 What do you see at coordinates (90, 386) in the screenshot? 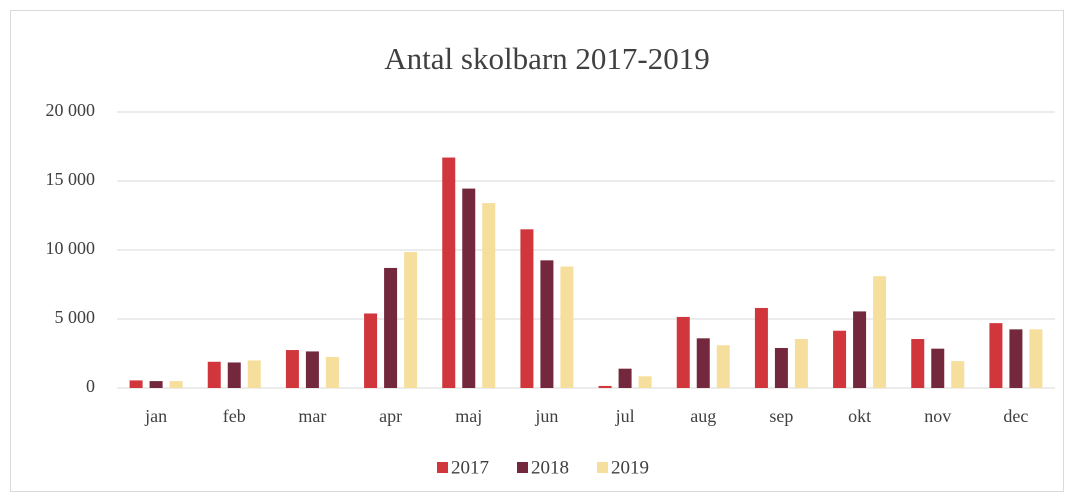
I see `y-tick-label: 0` at bounding box center [90, 386].